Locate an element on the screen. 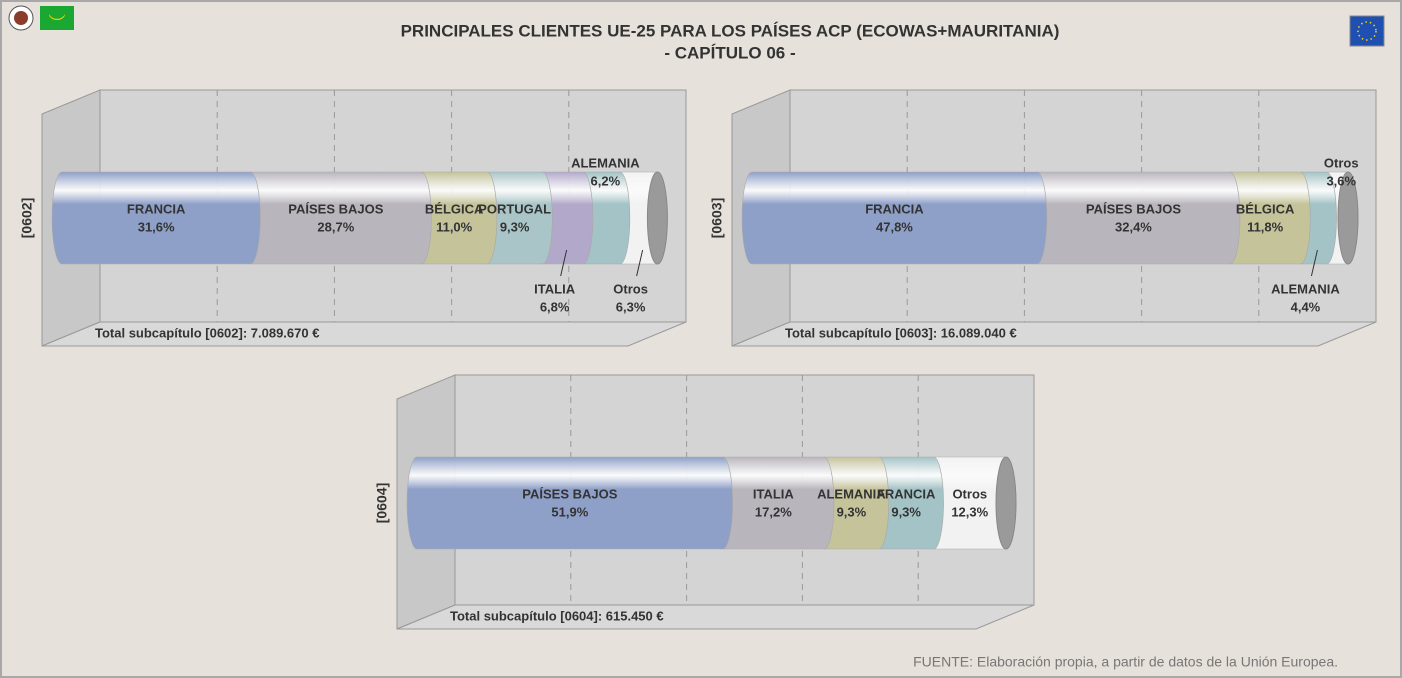 The width and height of the screenshot is (1402, 678). segment-value: 32,4% is located at coordinates (1133, 226).